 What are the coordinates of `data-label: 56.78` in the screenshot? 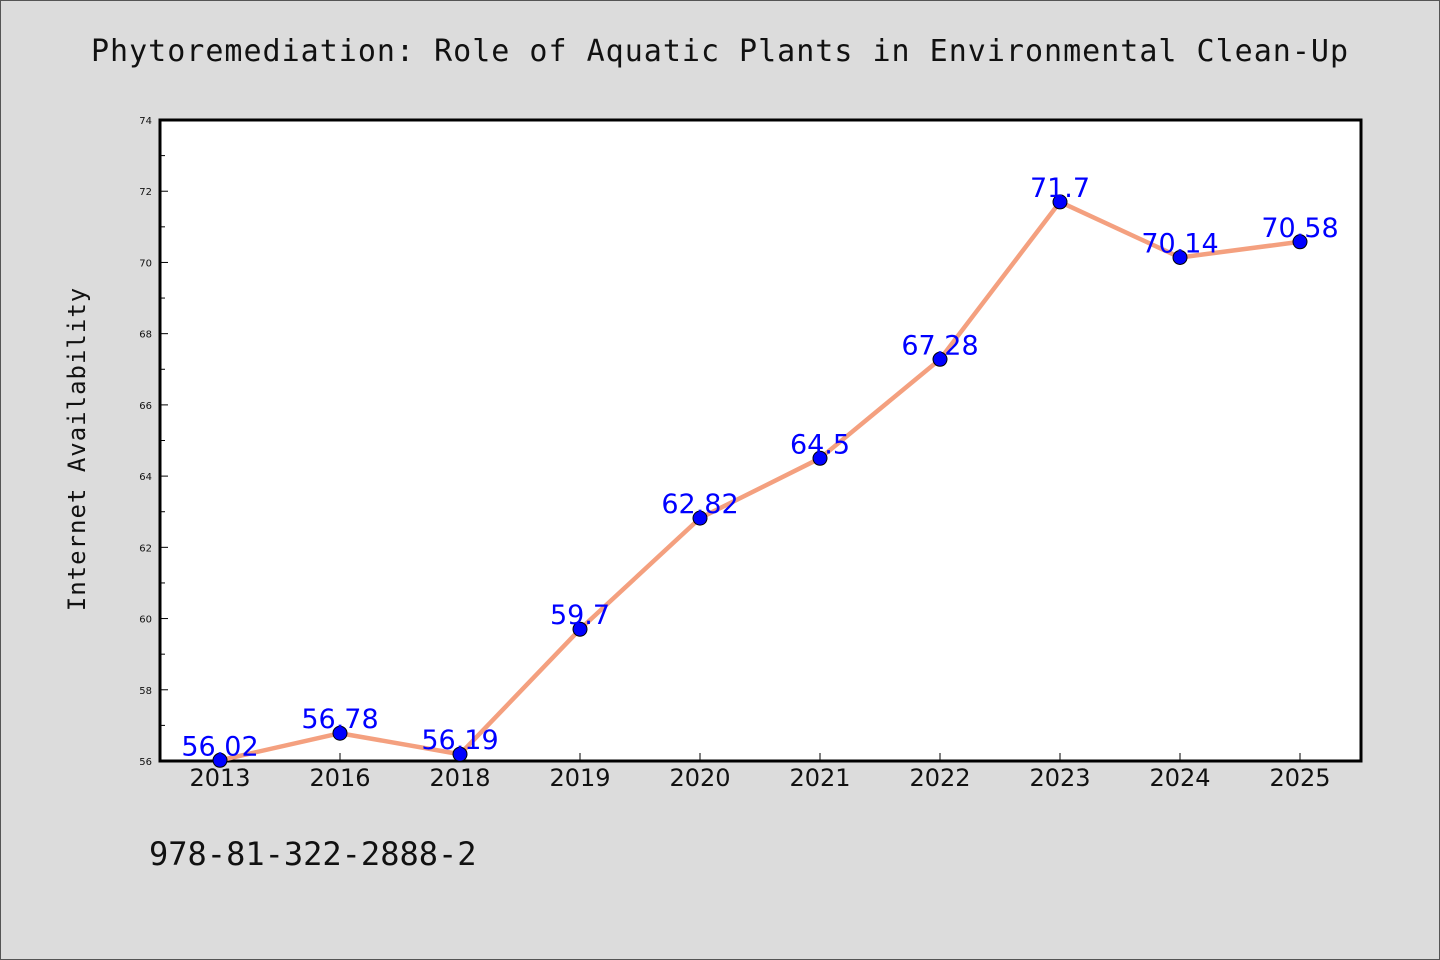 It's located at (339, 719).